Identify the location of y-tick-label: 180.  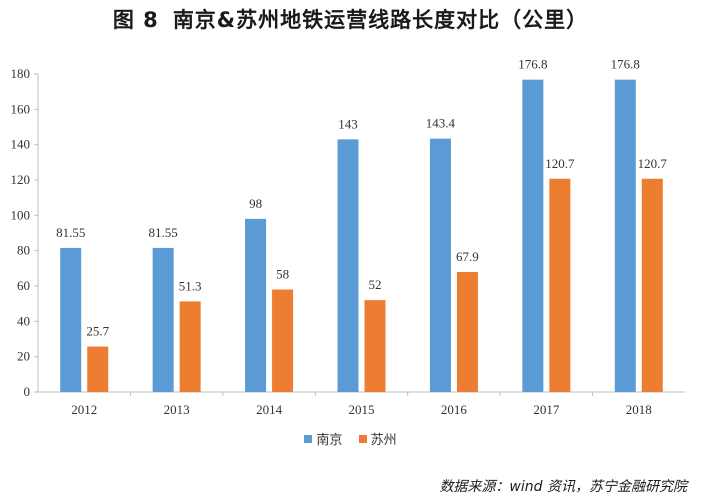
(21, 73).